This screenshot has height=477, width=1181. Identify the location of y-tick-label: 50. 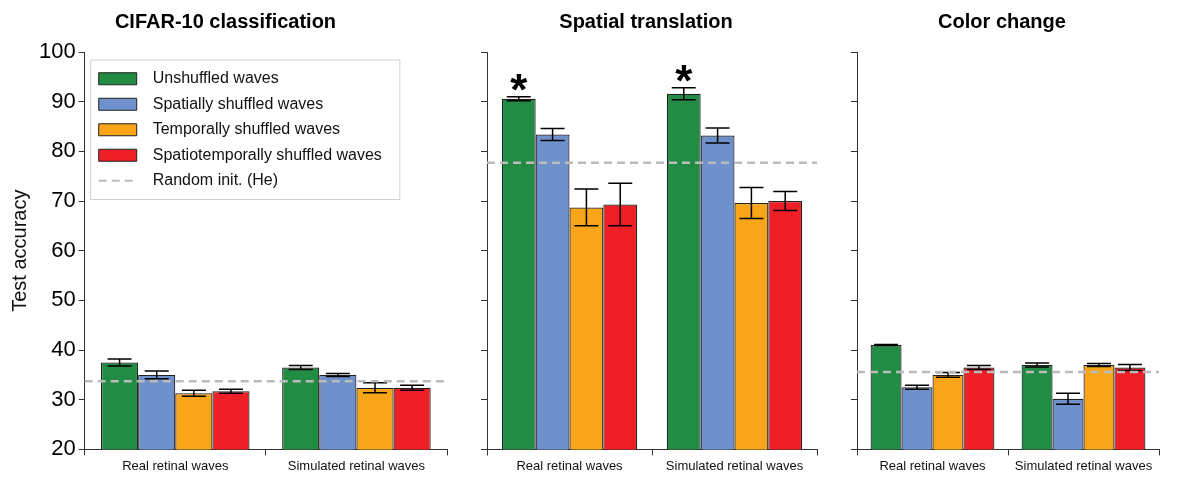
(63, 299).